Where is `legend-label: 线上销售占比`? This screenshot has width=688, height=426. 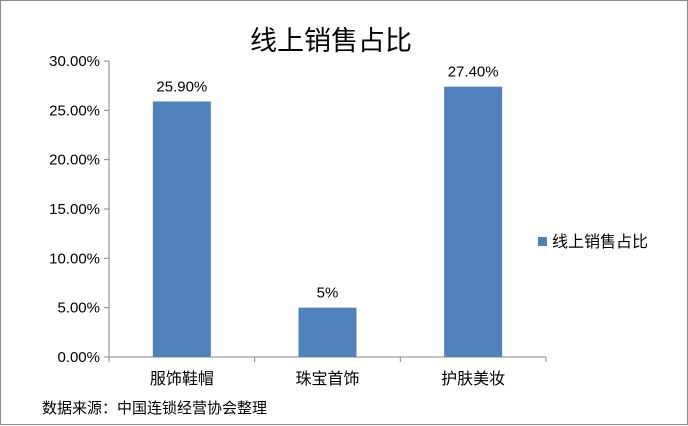 legend-label: 线上销售占比 is located at coordinates (600, 241).